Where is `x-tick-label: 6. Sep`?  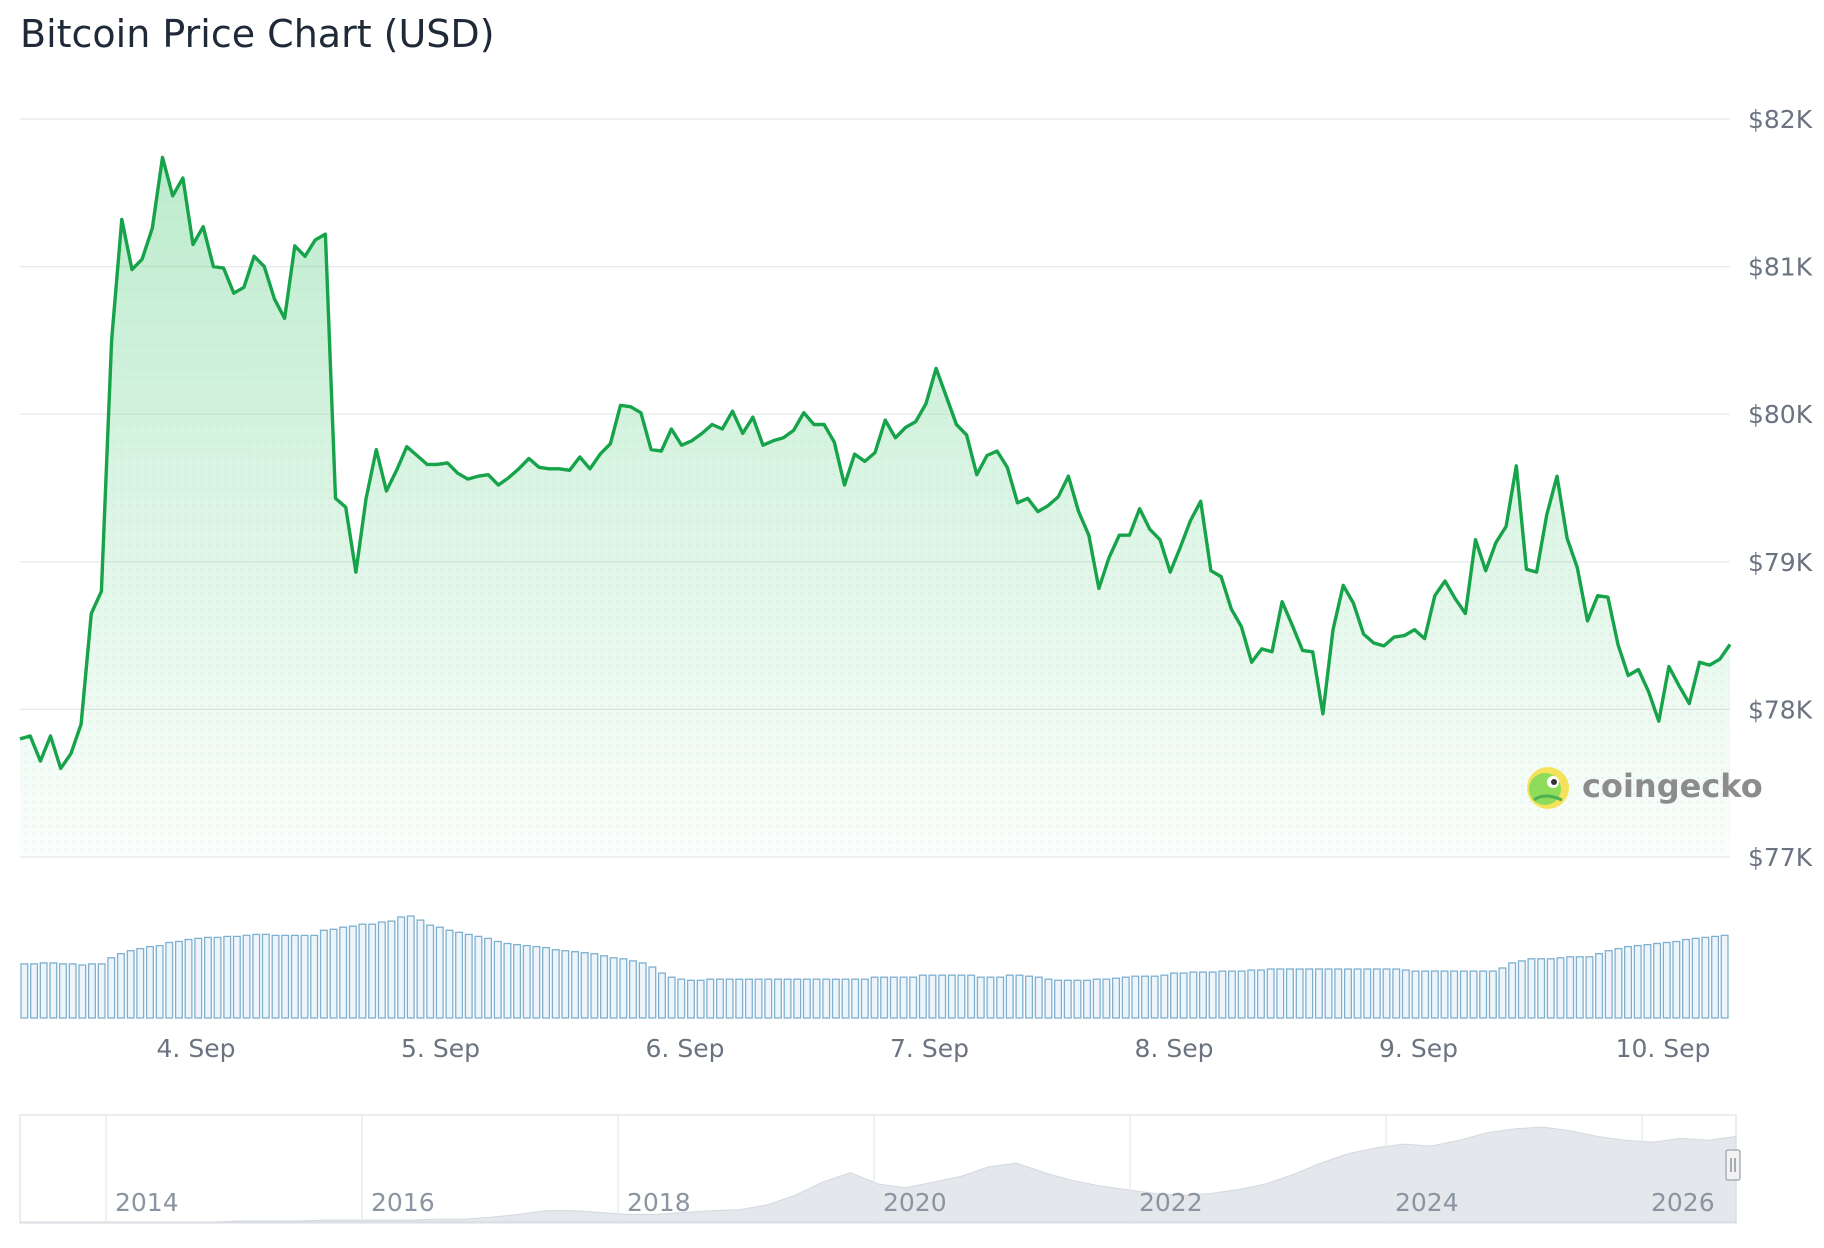 x-tick-label: 6. Sep is located at coordinates (685, 1048).